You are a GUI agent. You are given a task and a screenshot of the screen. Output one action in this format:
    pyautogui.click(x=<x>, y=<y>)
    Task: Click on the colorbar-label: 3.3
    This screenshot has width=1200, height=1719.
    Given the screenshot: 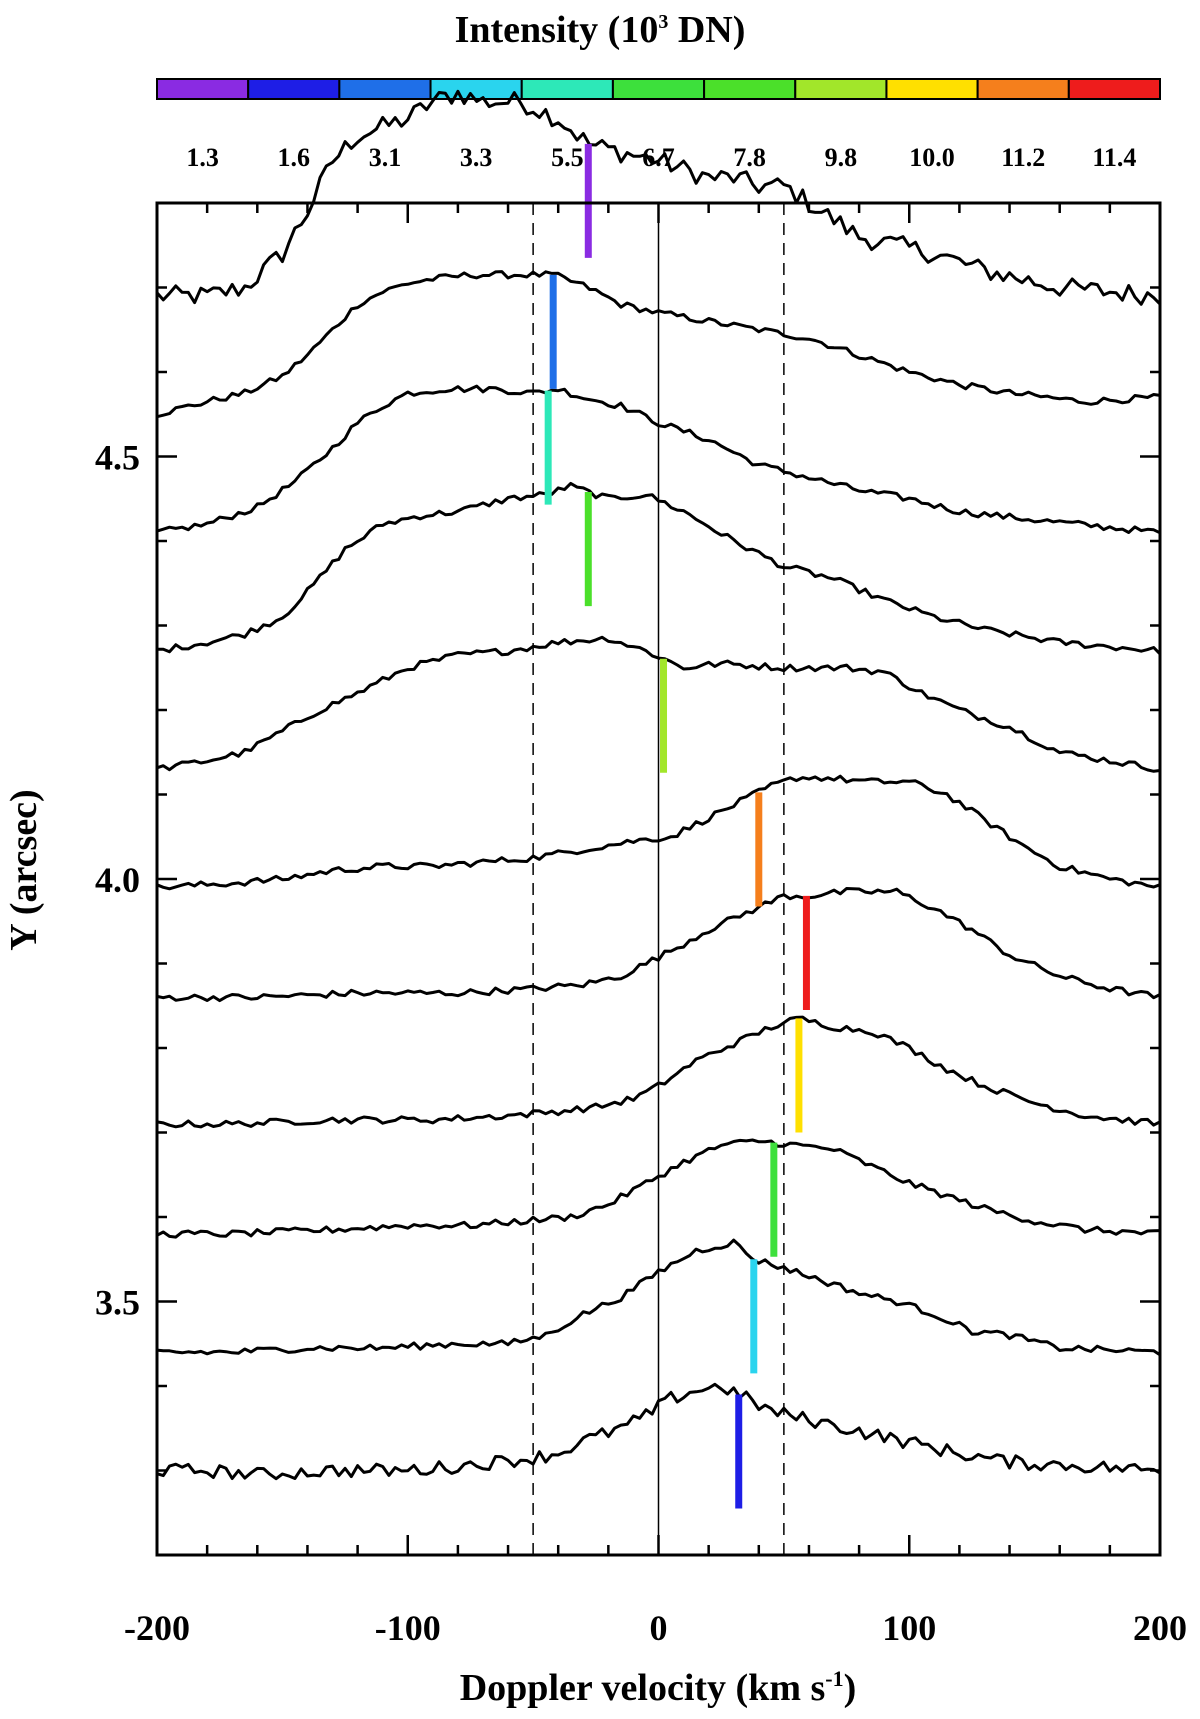 What is the action you would take?
    pyautogui.click(x=476, y=157)
    